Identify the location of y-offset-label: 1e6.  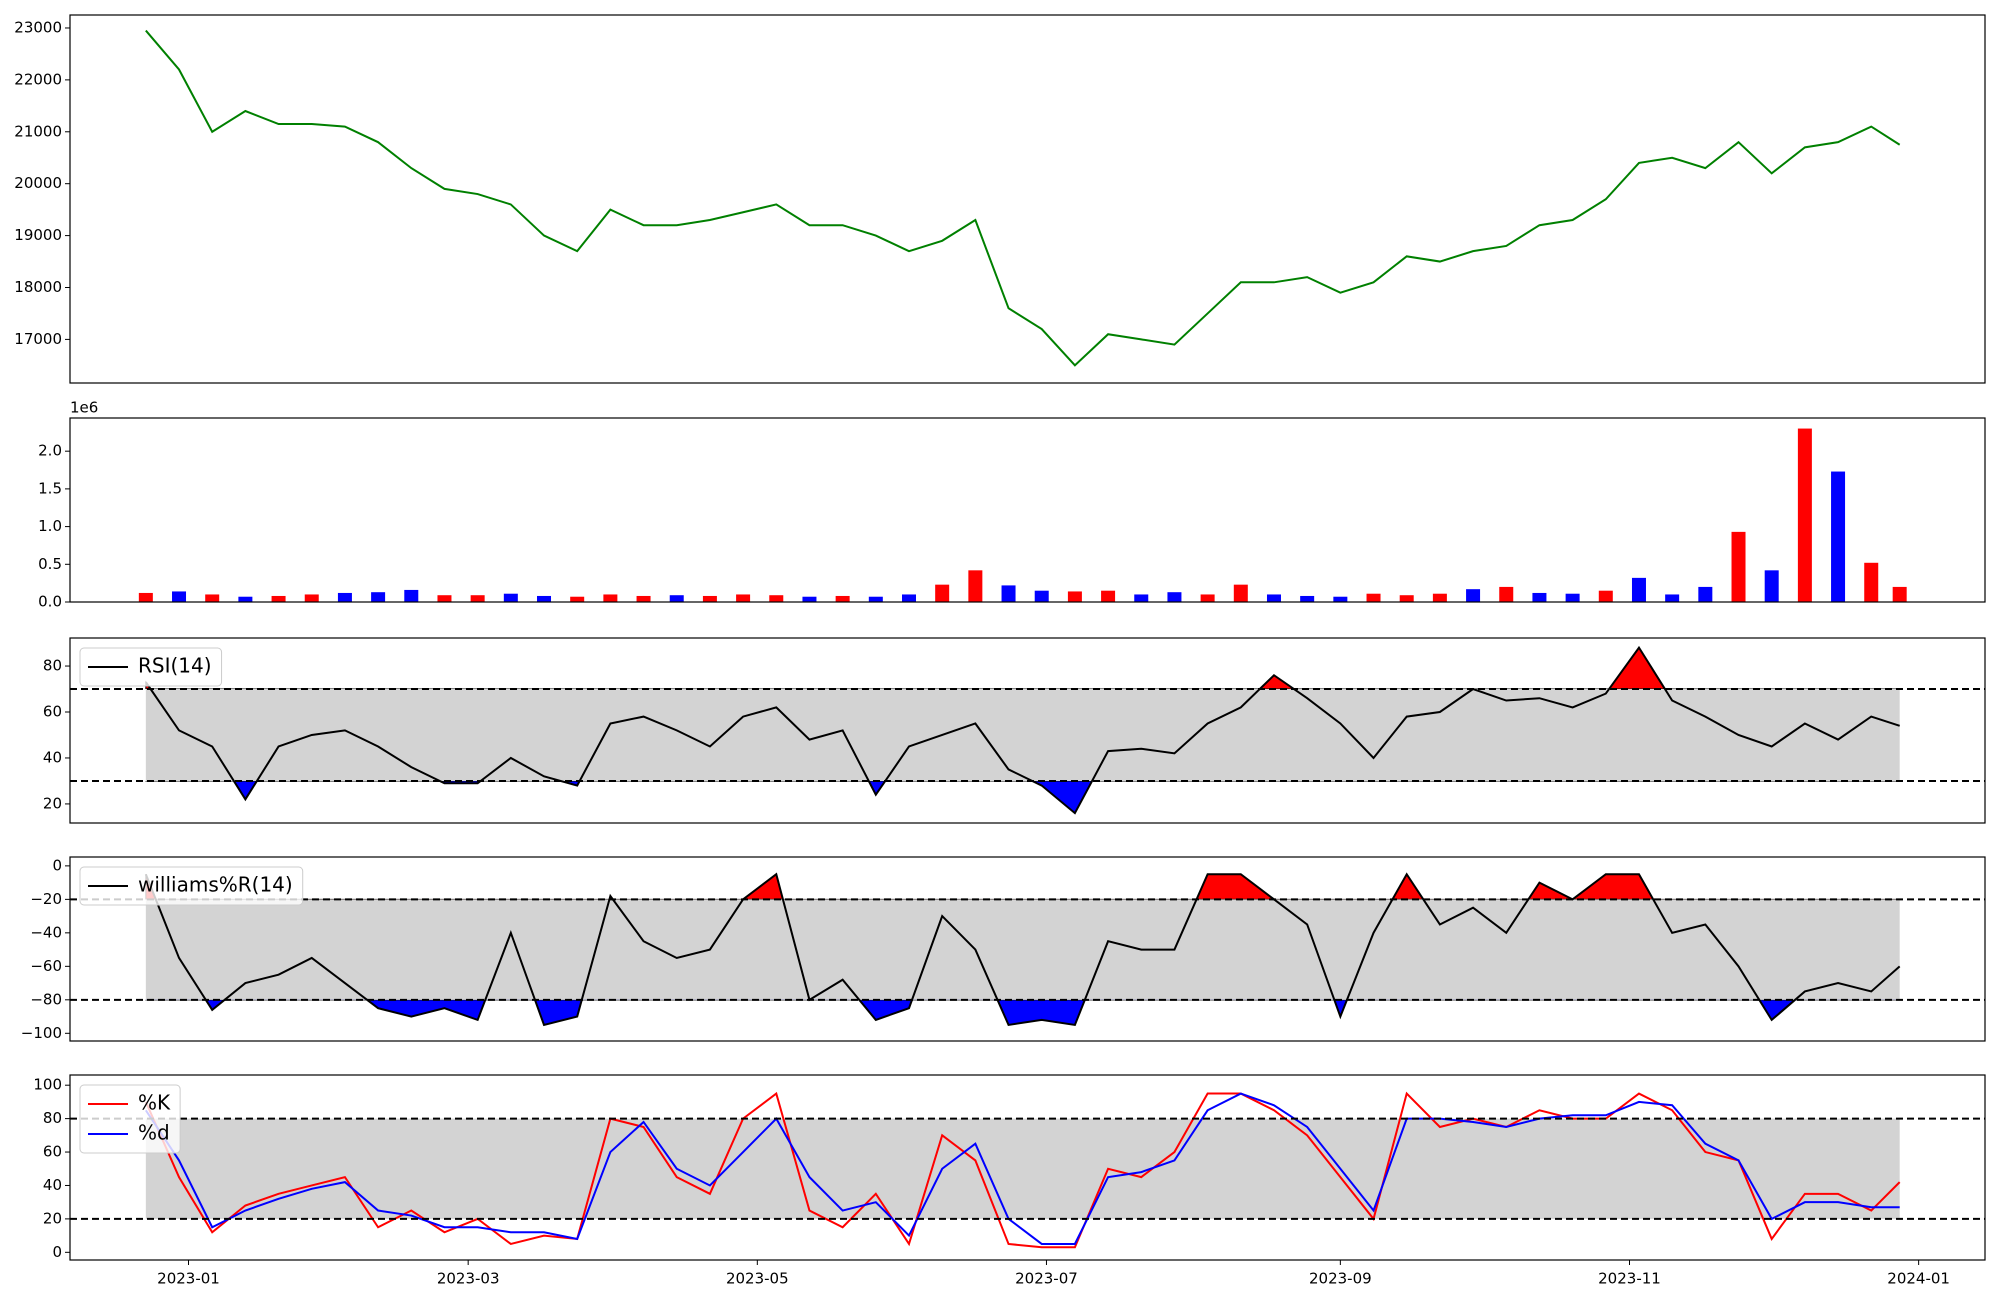
(84, 408).